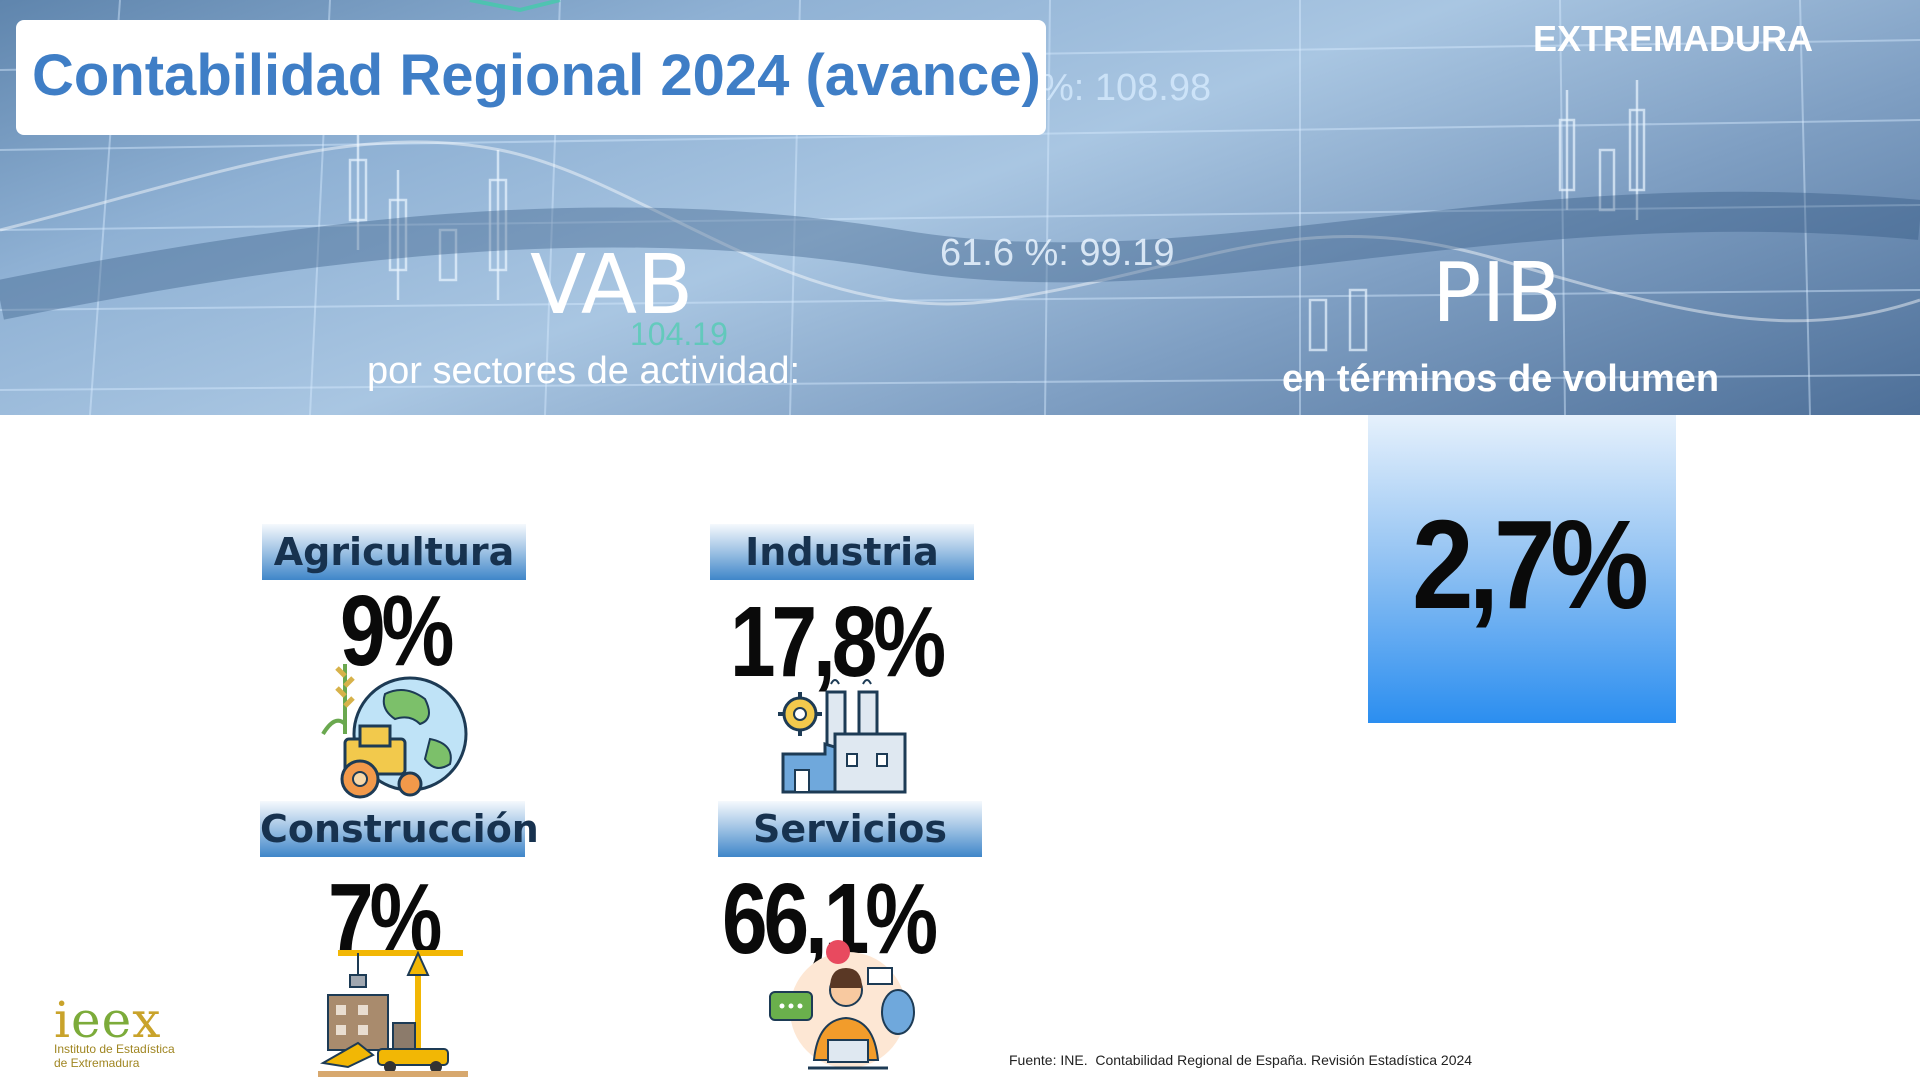  I want to click on title-box: Contabilidad Regional 2024 (avance), so click(531, 77).